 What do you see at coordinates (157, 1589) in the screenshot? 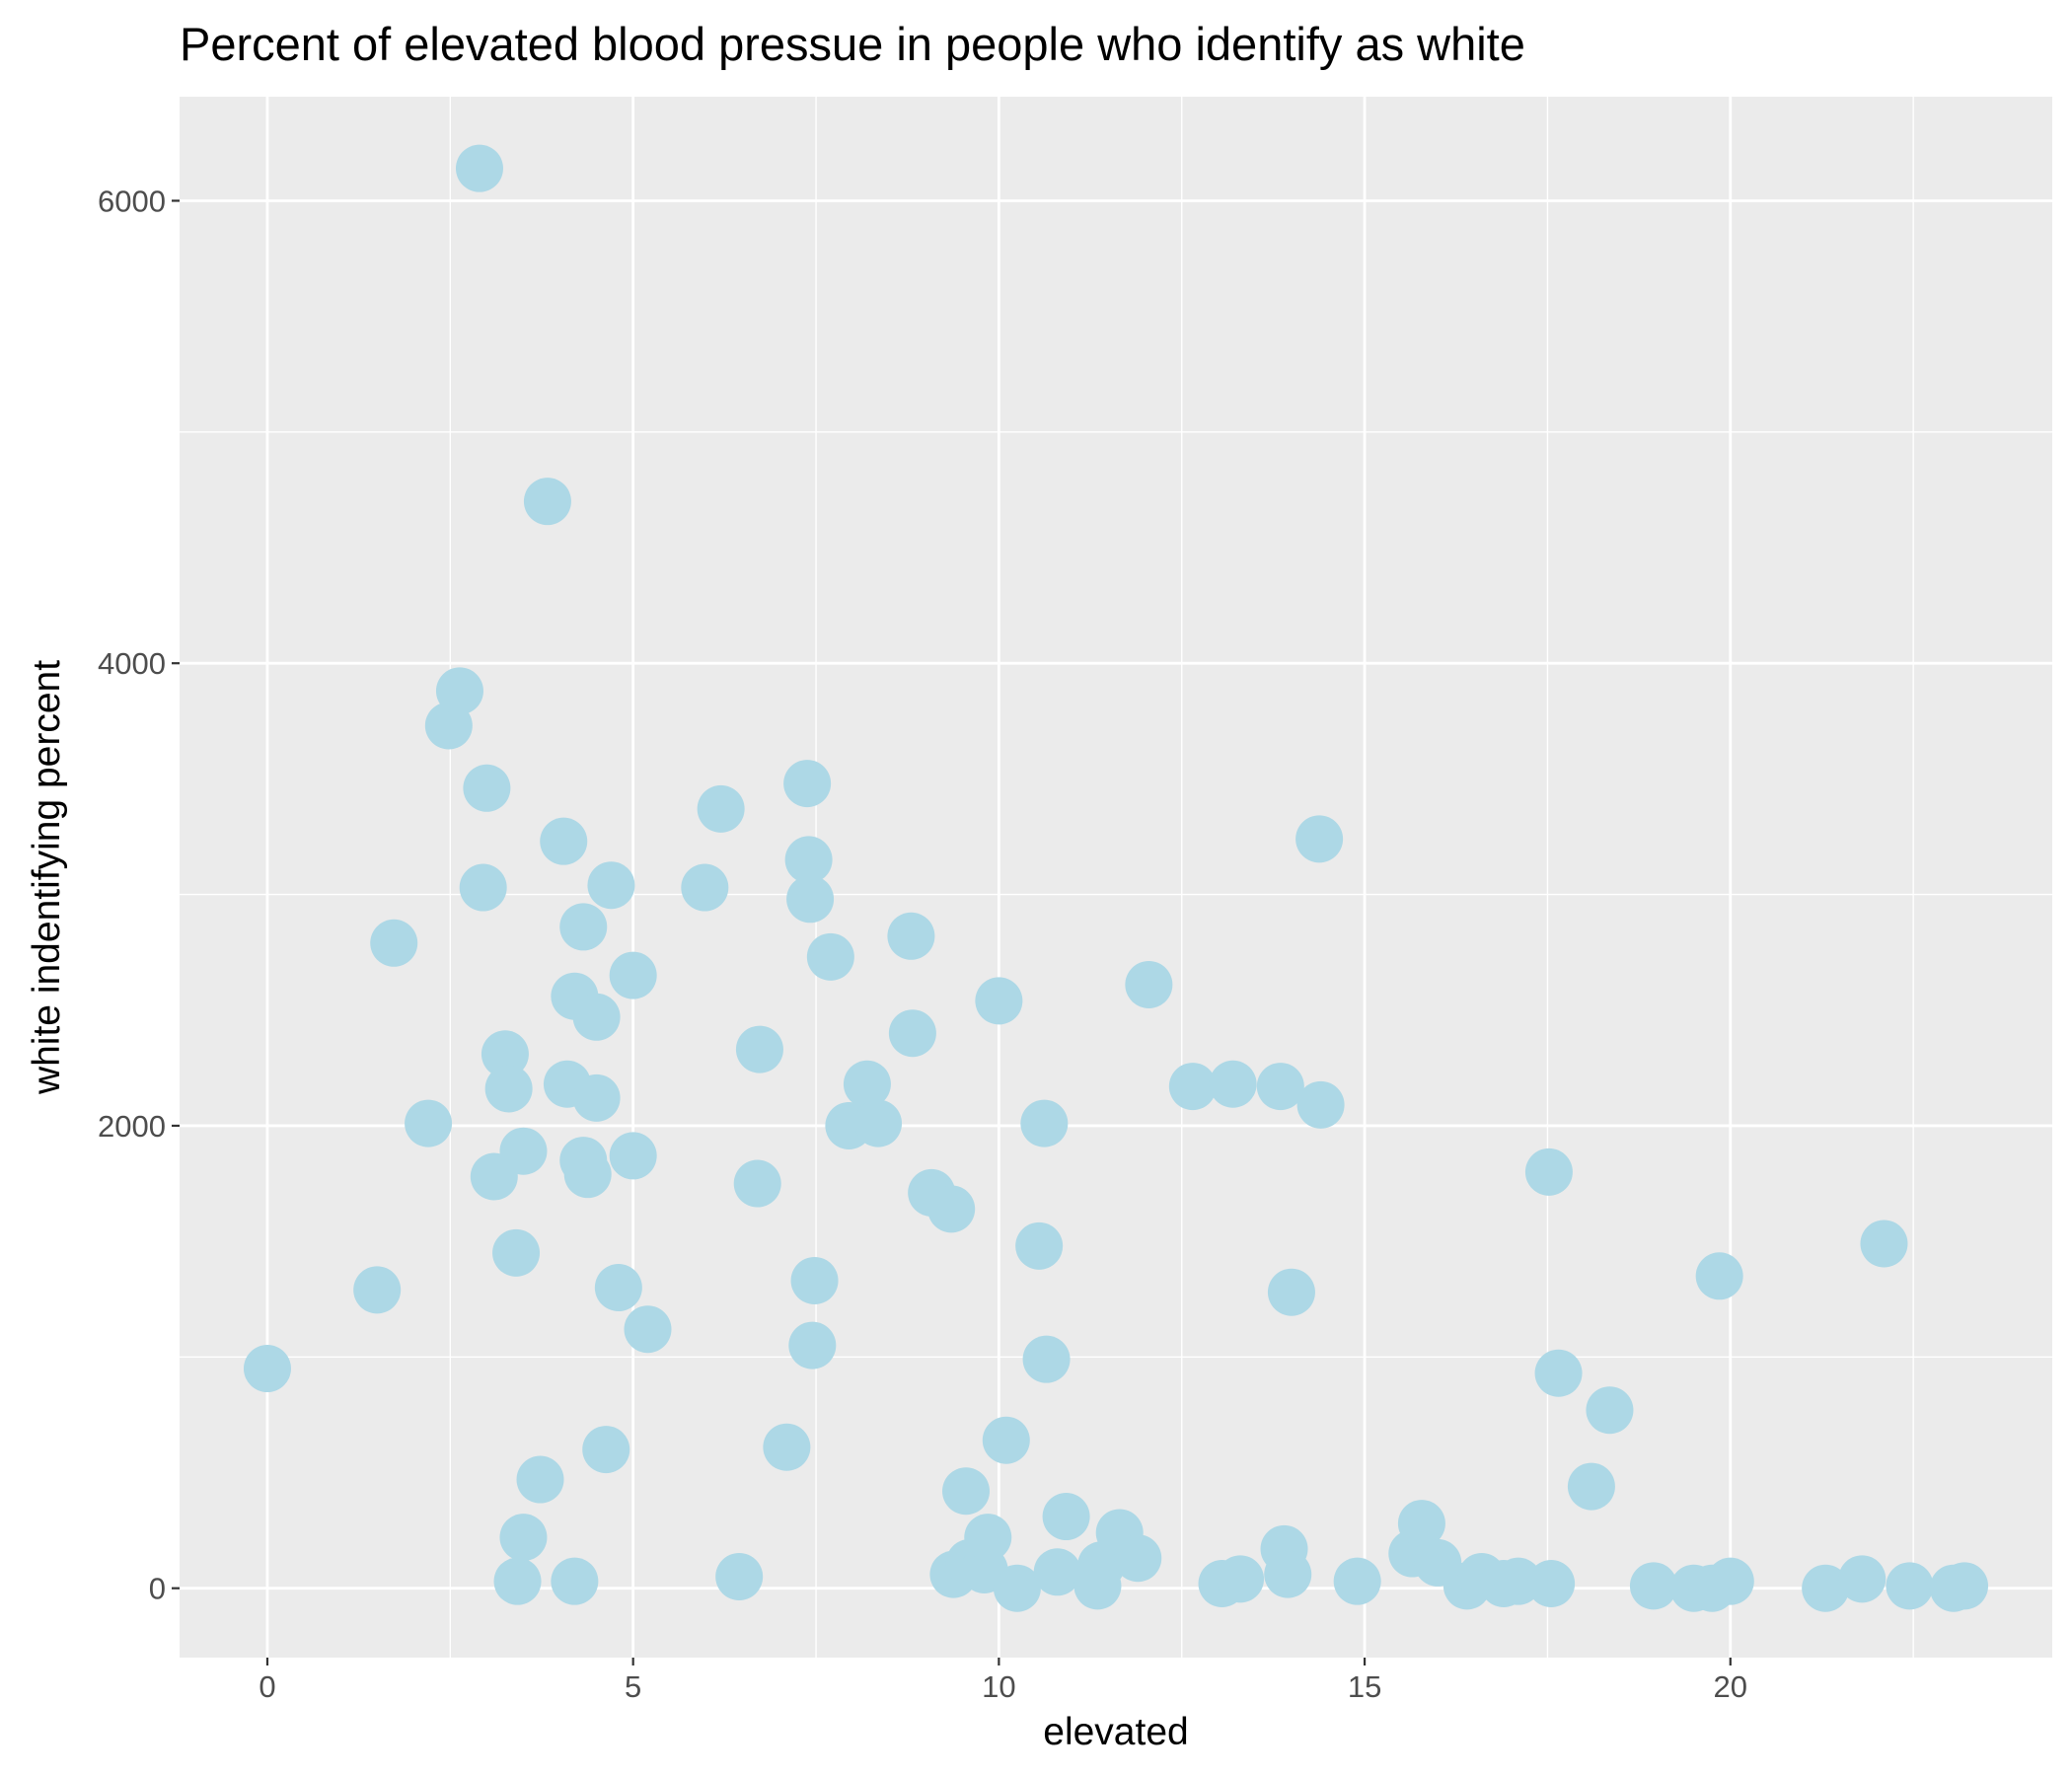
I see `y-tick-label: 0` at bounding box center [157, 1589].